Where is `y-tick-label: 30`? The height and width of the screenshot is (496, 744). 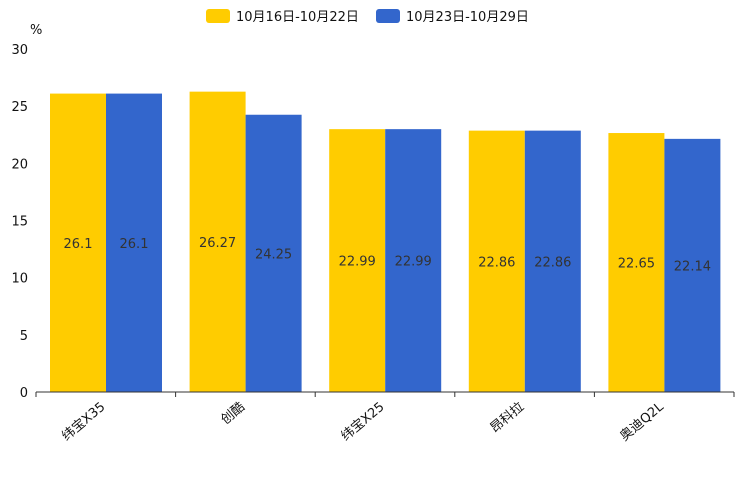 y-tick-label: 30 is located at coordinates (19, 50).